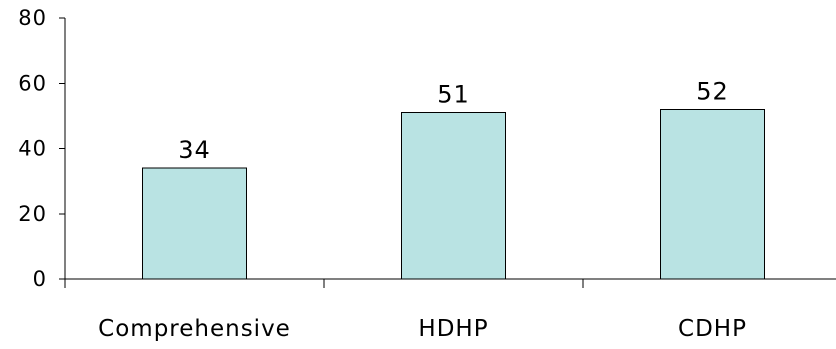 The height and width of the screenshot is (349, 836). What do you see at coordinates (712, 329) in the screenshot?
I see `category-label: CDHP` at bounding box center [712, 329].